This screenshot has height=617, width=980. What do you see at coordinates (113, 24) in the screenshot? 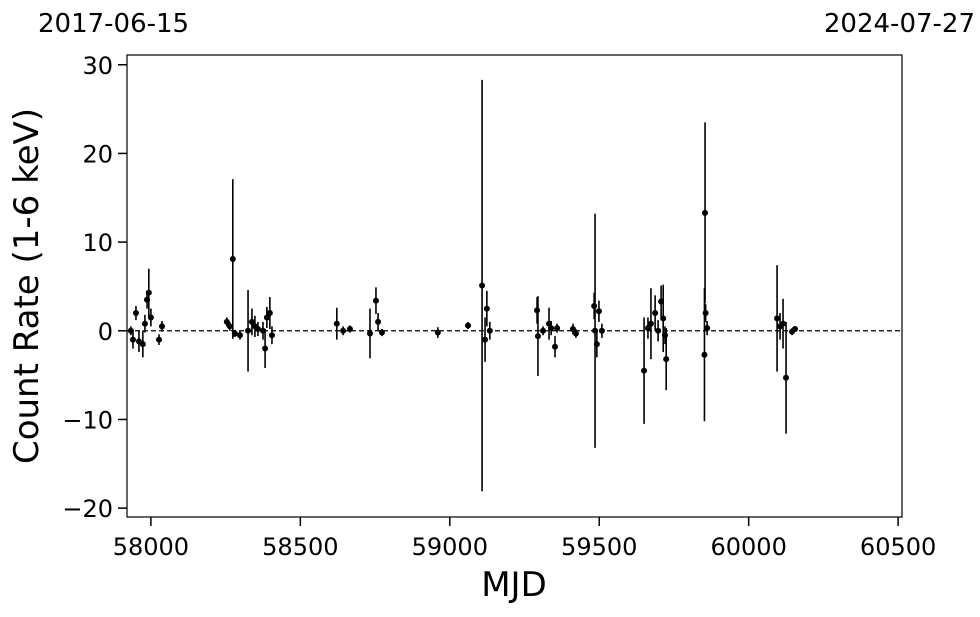
I see `top-left-label: 2017-06-15` at bounding box center [113, 24].